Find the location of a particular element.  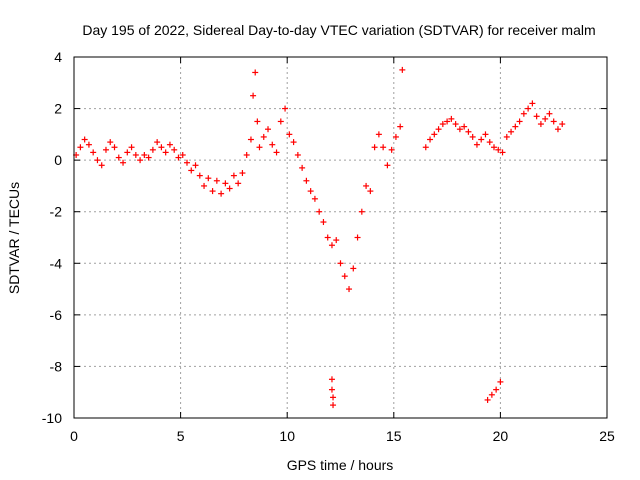

x-tick-label: 0 is located at coordinates (74, 436).